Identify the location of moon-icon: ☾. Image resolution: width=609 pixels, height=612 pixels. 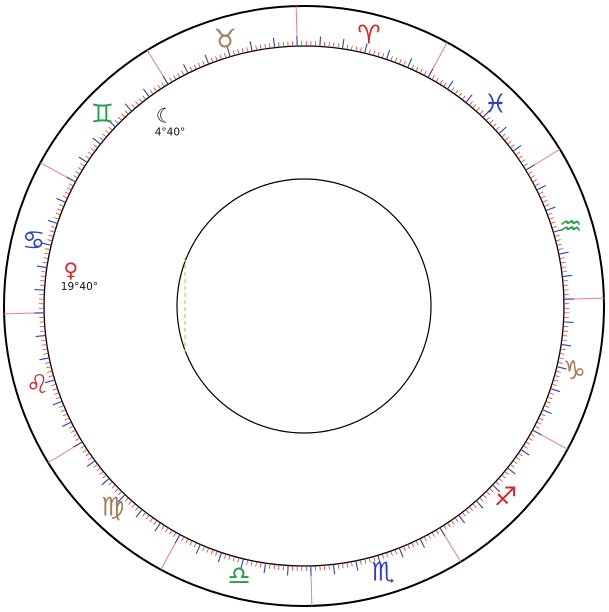
(165, 115).